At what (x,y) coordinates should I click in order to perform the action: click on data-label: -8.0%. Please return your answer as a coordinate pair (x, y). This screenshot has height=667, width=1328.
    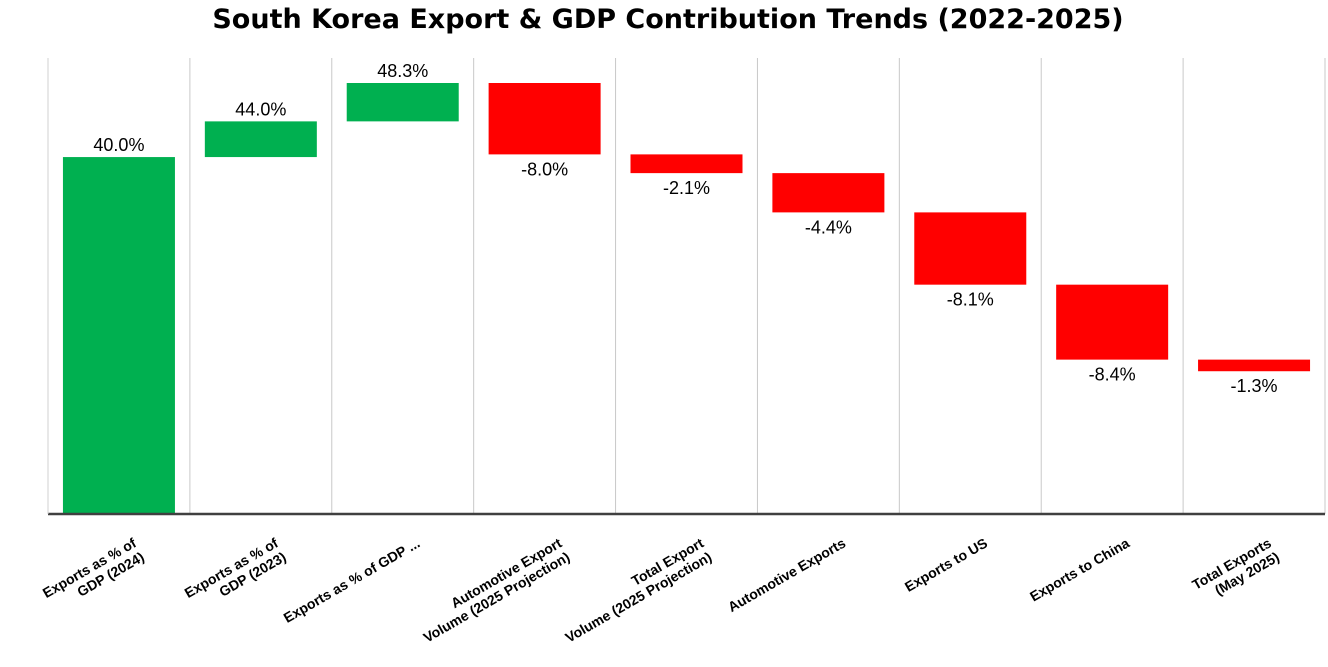
    Looking at the image, I should click on (544, 169).